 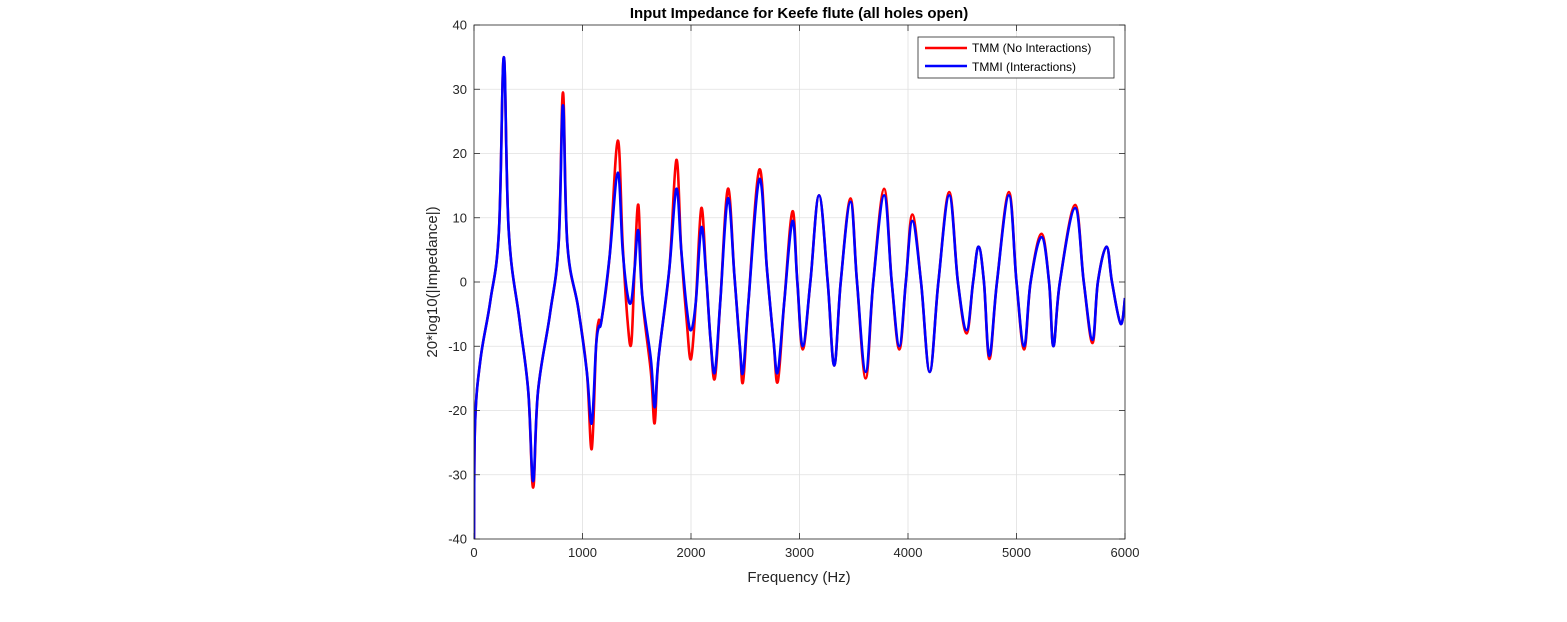 I want to click on legend-label-tmm: TMM (No Interactions), so click(x=1031, y=48).